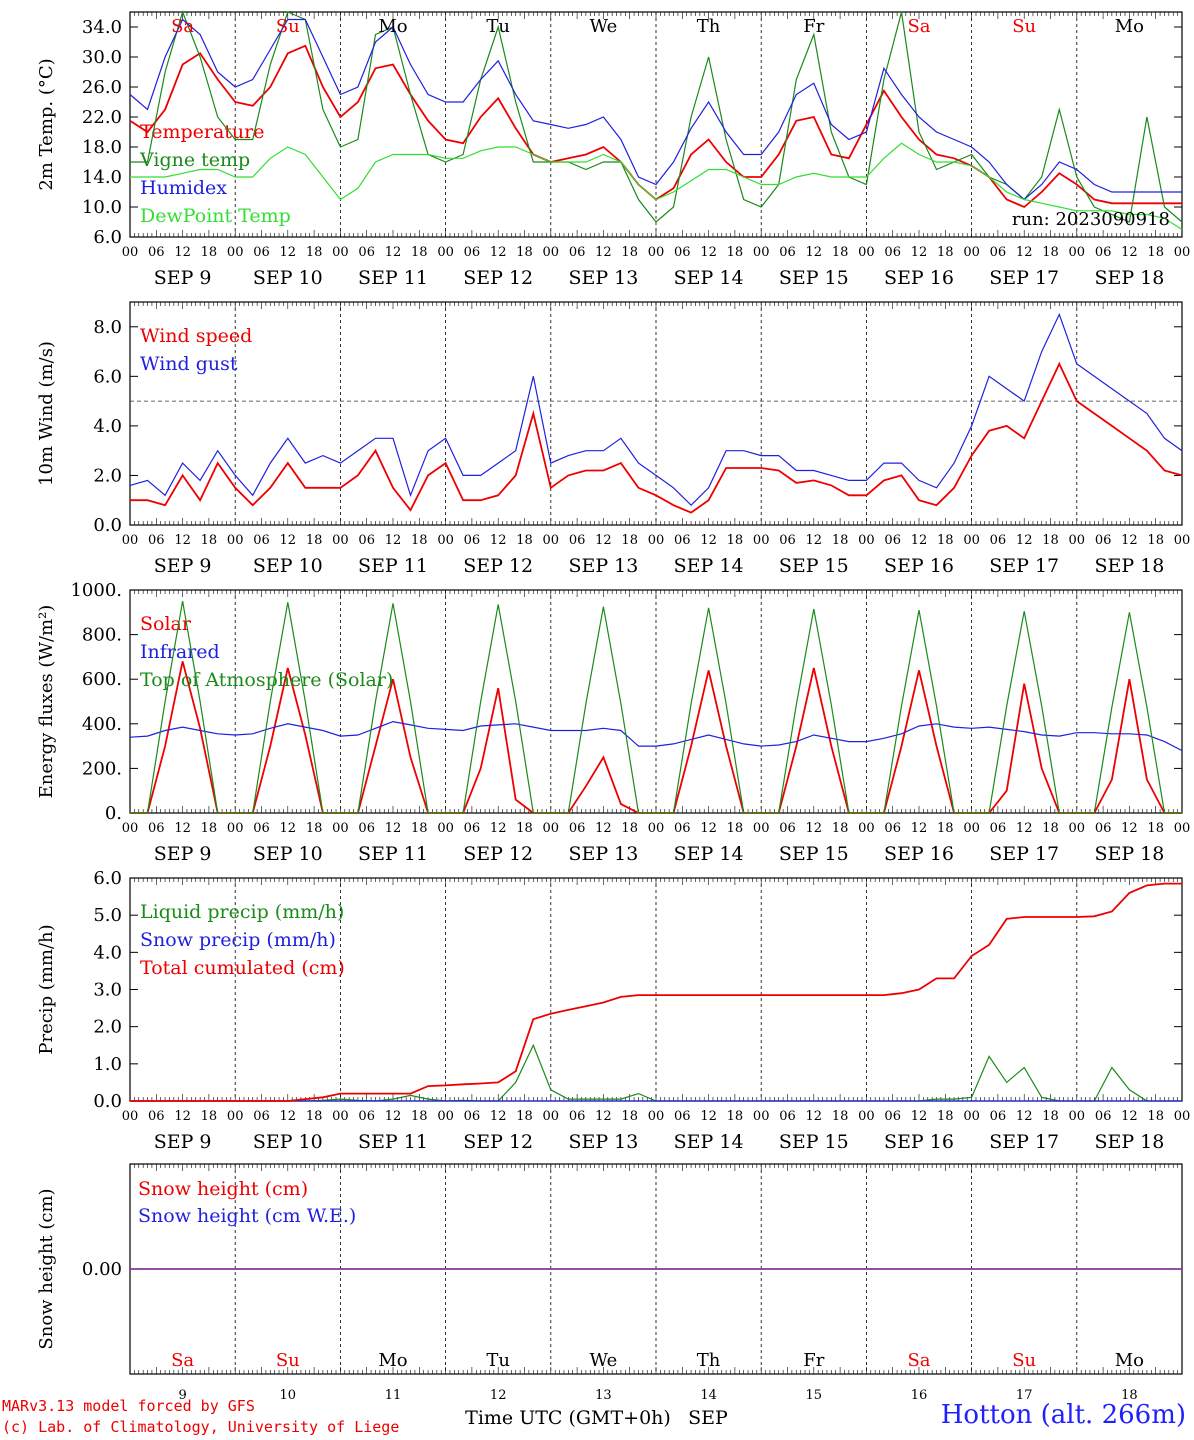 The image size is (1194, 1440). What do you see at coordinates (102, 724) in the screenshot?
I see `y-tick-label: 400.` at bounding box center [102, 724].